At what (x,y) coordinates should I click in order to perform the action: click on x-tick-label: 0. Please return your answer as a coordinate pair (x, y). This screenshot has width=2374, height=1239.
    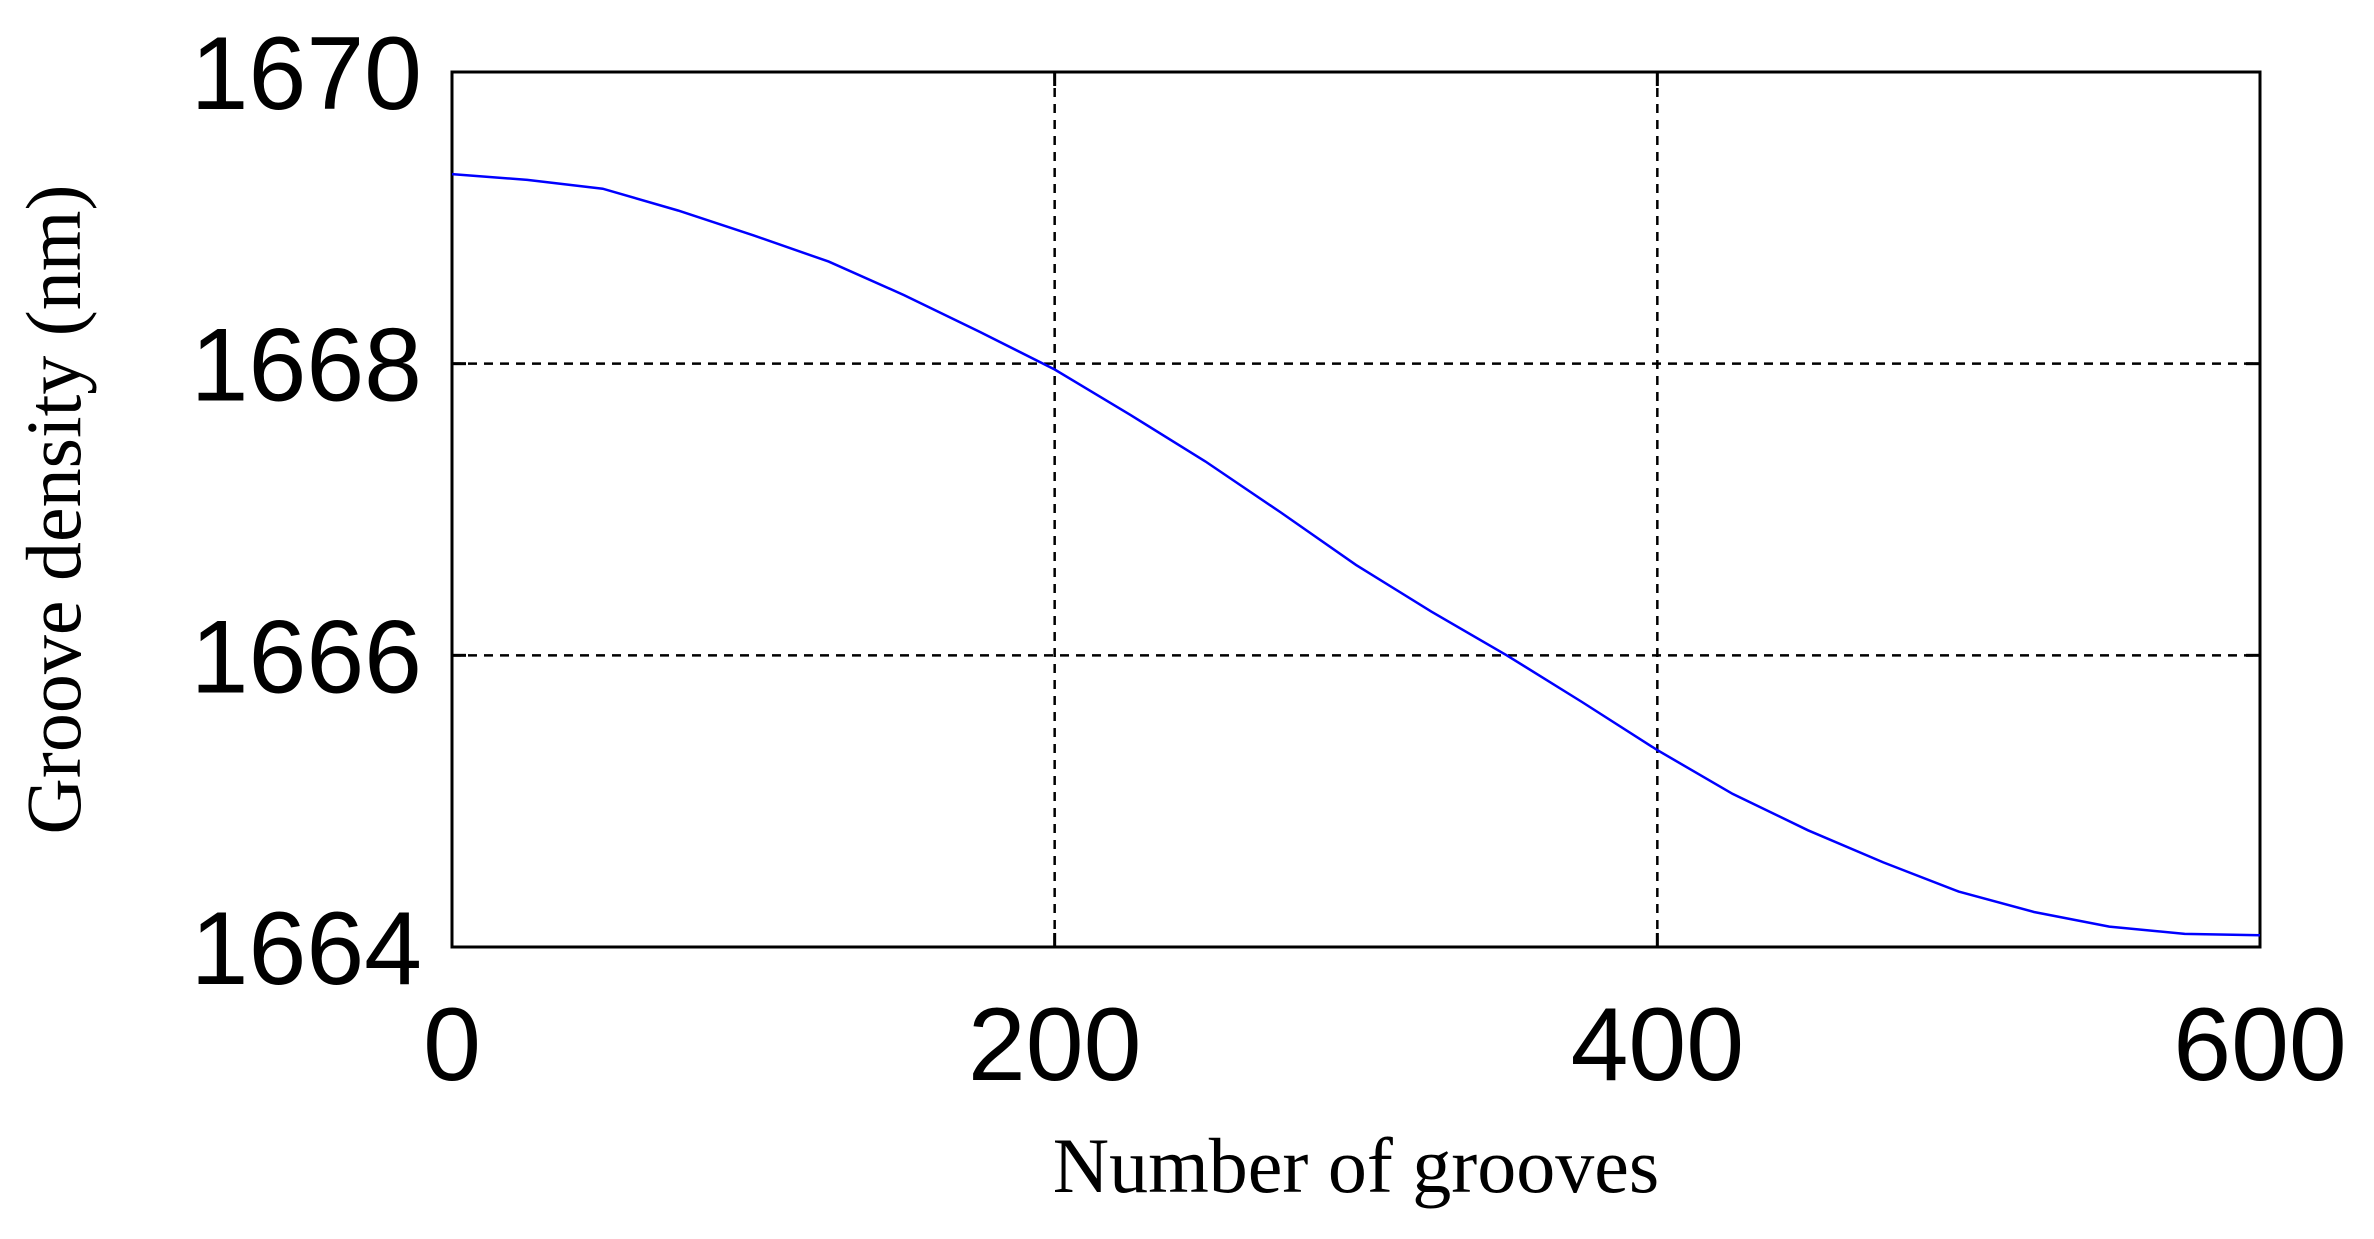
    Looking at the image, I should click on (452, 1045).